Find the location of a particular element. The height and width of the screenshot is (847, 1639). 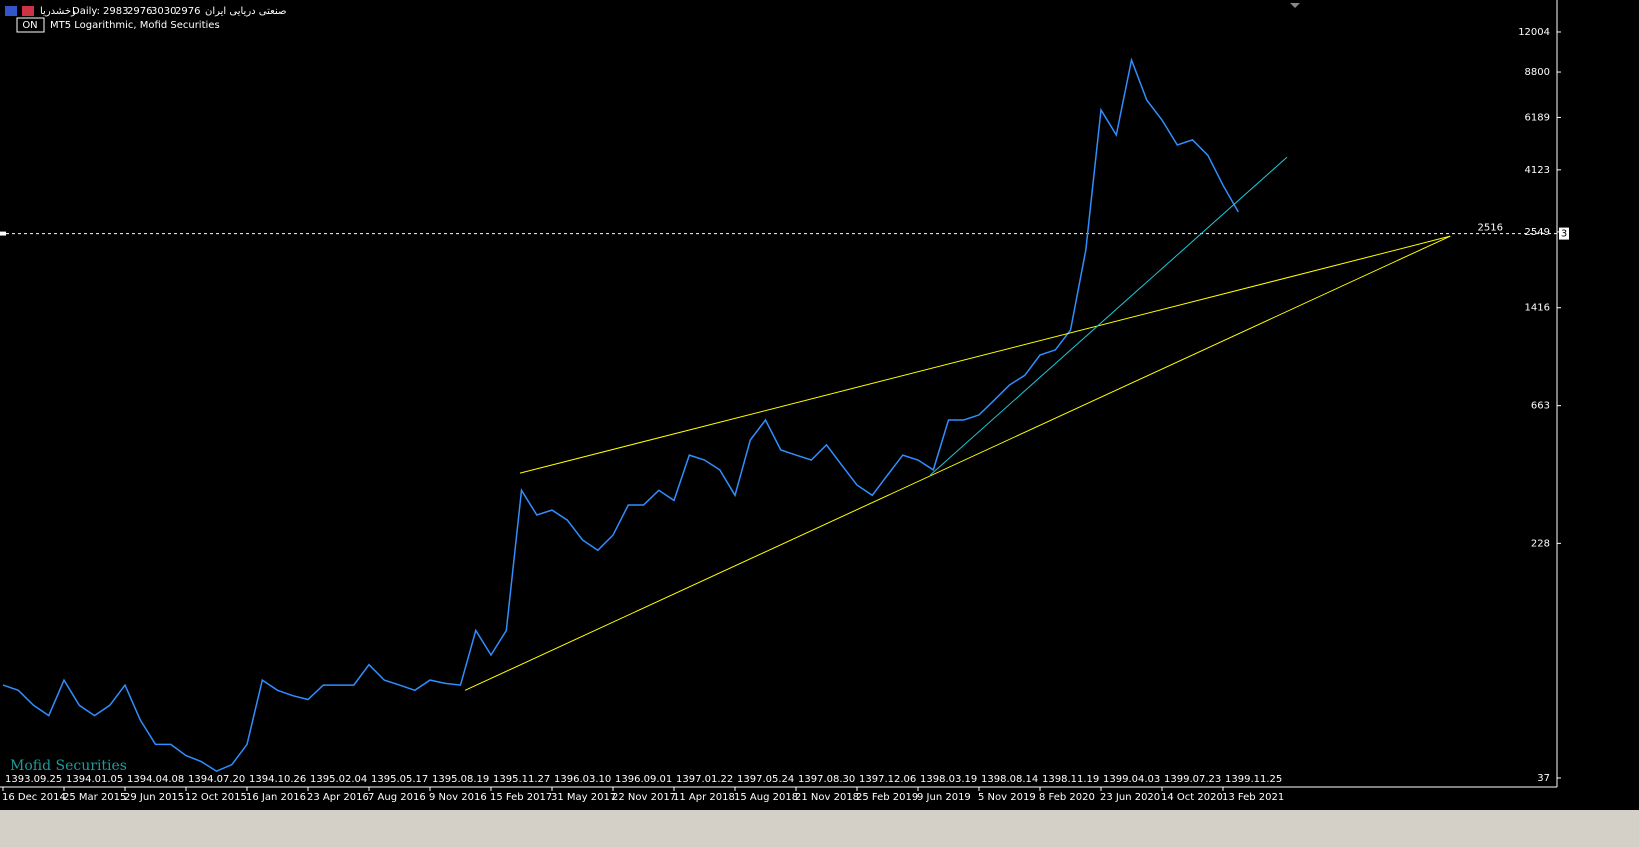

x-tick-label: 1398.11.19 is located at coordinates (1070, 779).